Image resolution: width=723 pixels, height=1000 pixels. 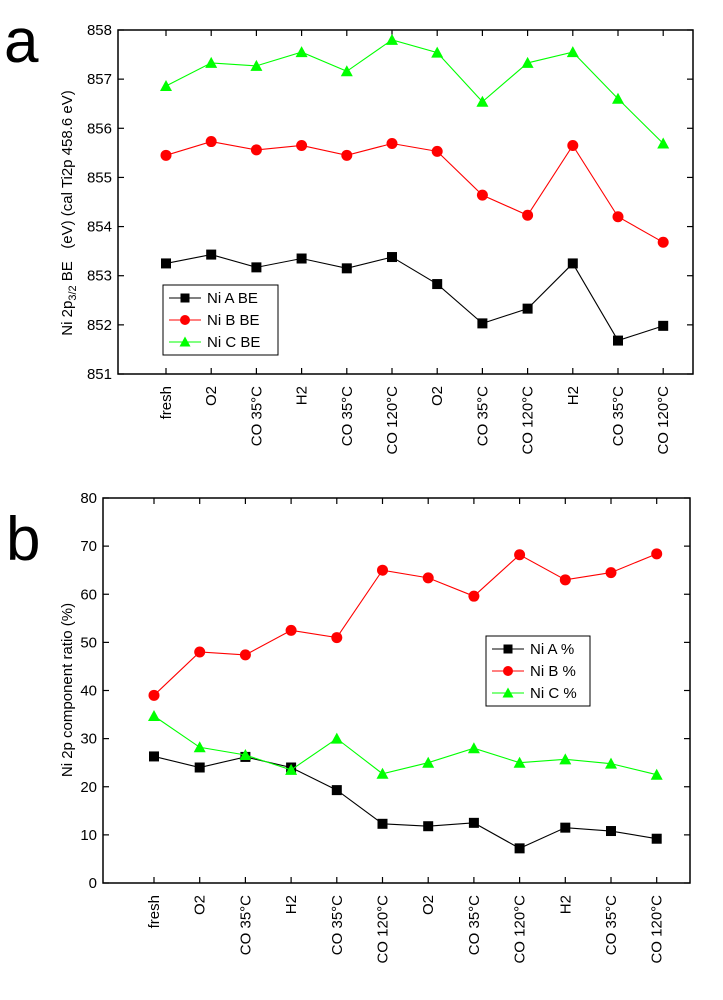 What do you see at coordinates (88, 835) in the screenshot?
I see `y-tick-label: 10` at bounding box center [88, 835].